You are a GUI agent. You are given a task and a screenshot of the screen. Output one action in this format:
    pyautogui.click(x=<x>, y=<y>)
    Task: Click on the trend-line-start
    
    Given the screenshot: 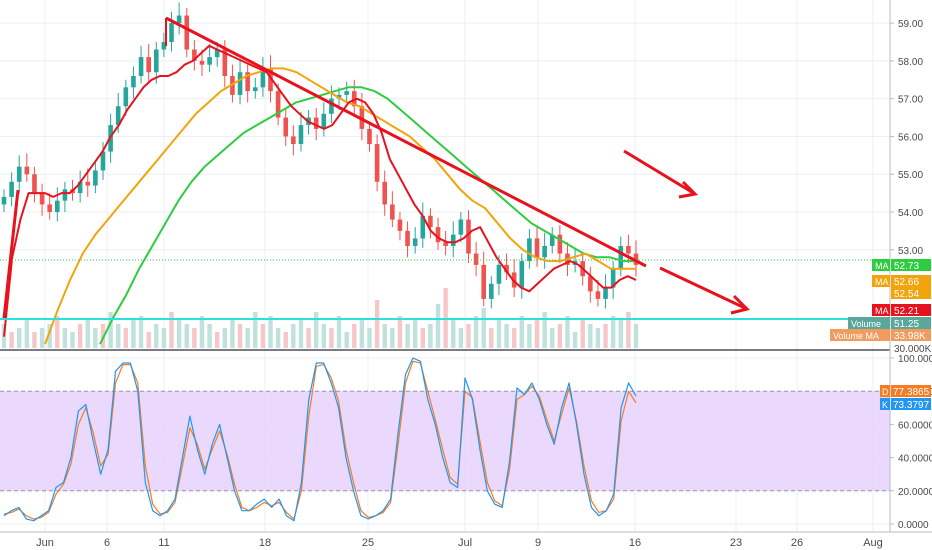 What is the action you would take?
    pyautogui.click(x=11, y=254)
    